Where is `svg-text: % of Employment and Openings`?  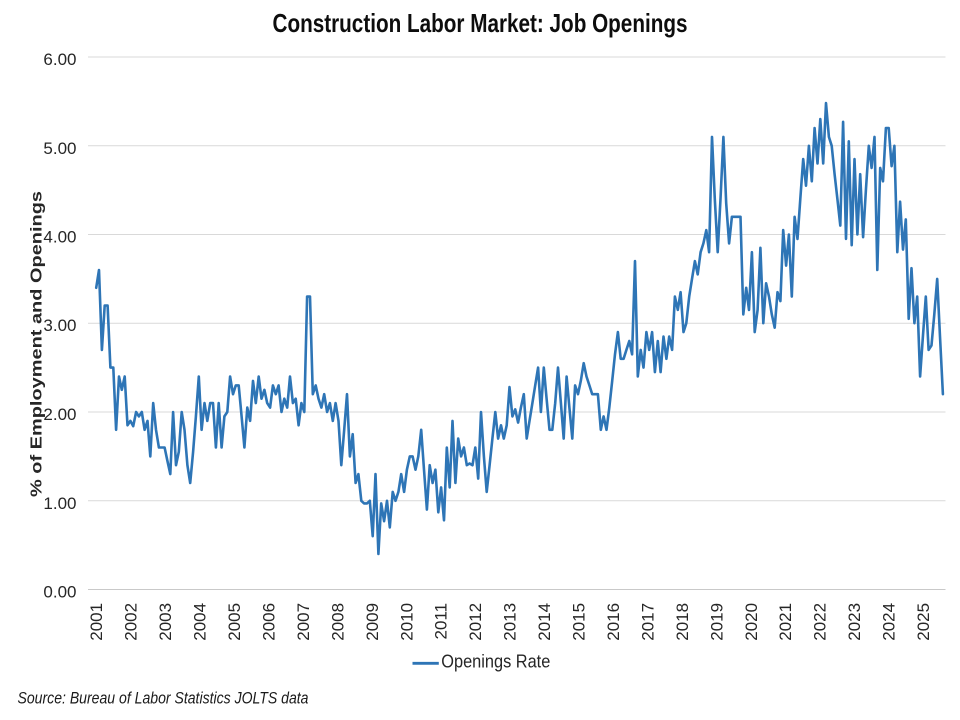
svg-text: % of Employment and Openings is located at coordinates (37, 344).